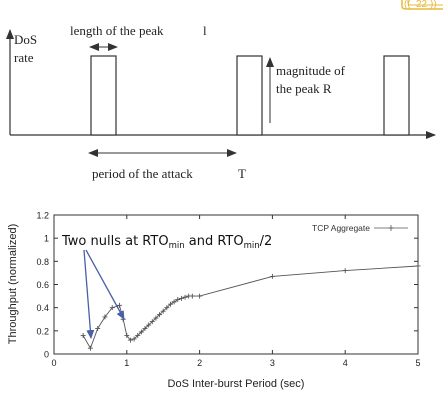  Describe the element at coordinates (126, 363) in the screenshot. I see `x-tick-label-1: 1` at that location.